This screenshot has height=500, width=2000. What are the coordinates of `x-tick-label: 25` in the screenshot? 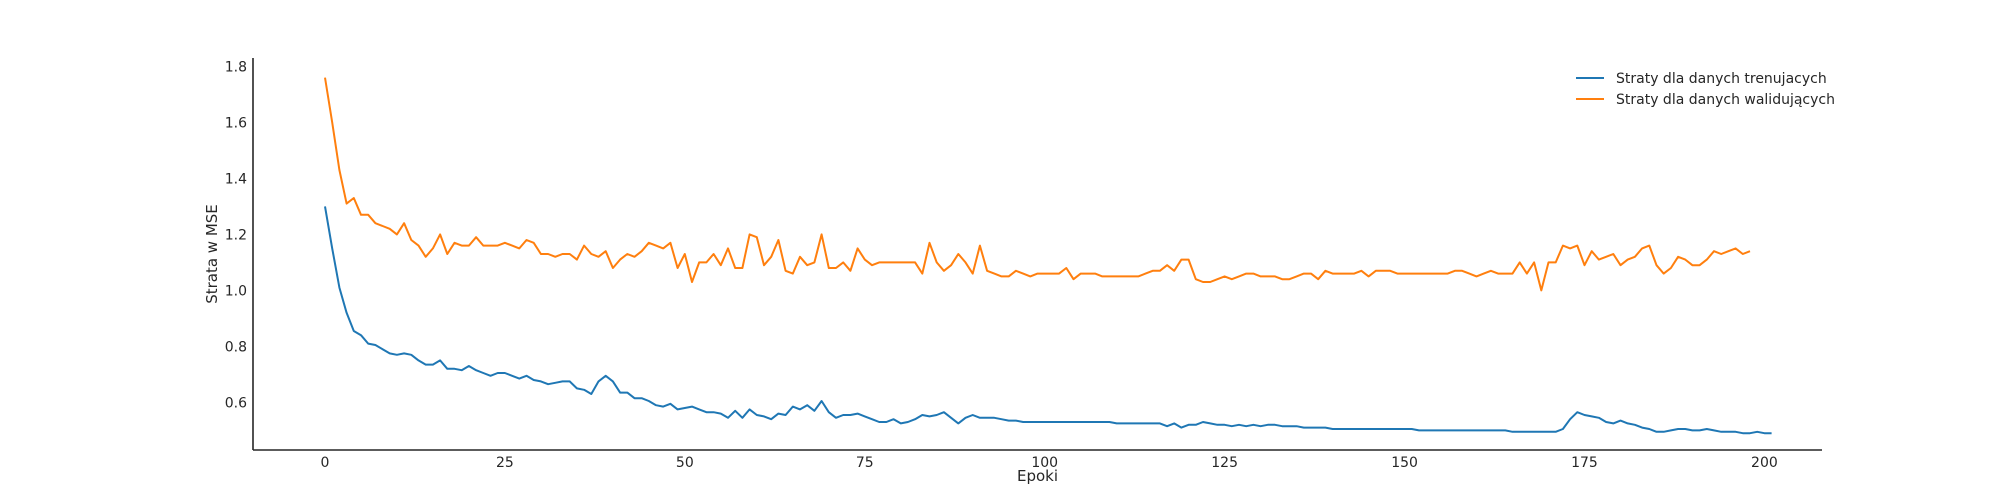 It's located at (505, 463).